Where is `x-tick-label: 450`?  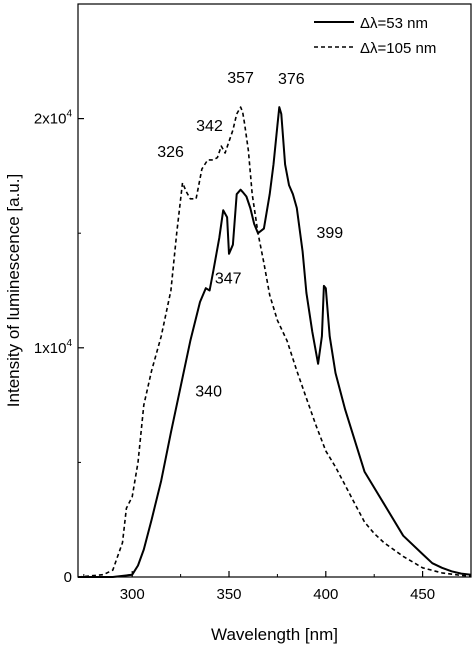 x-tick-label: 450 is located at coordinates (422, 594).